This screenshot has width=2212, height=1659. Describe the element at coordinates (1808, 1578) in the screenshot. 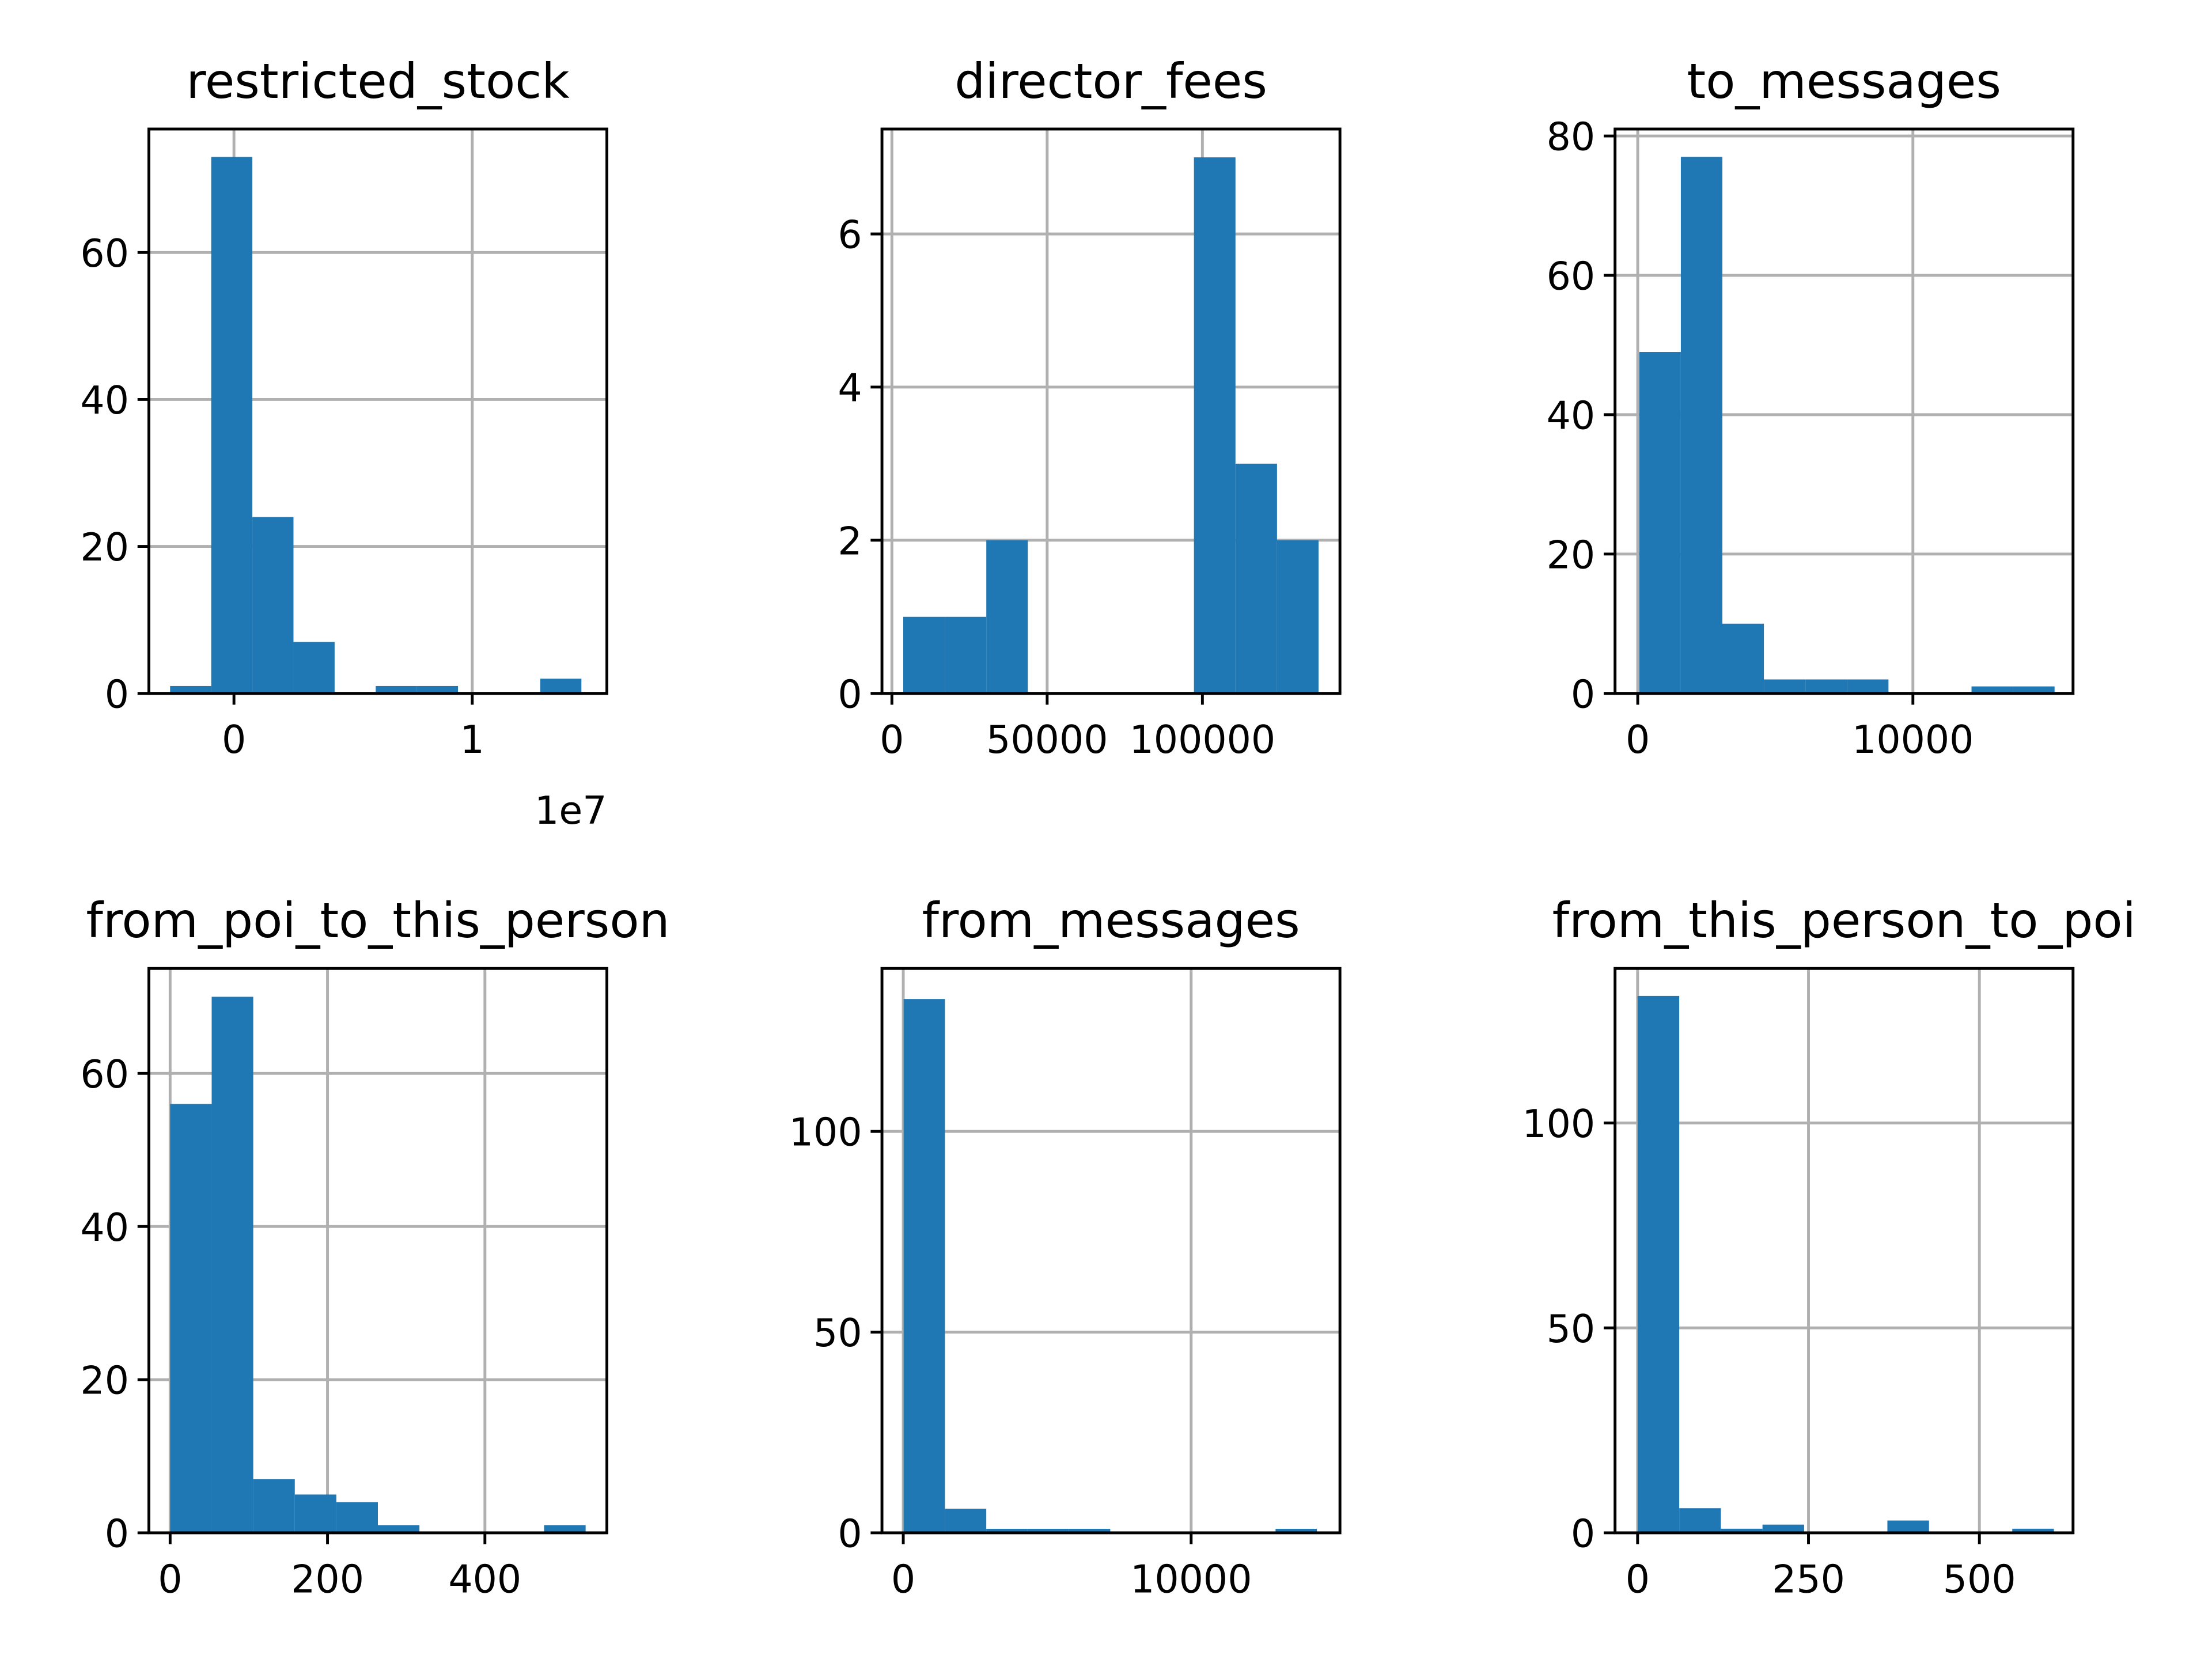

I see `x-tick-label: 250` at that location.